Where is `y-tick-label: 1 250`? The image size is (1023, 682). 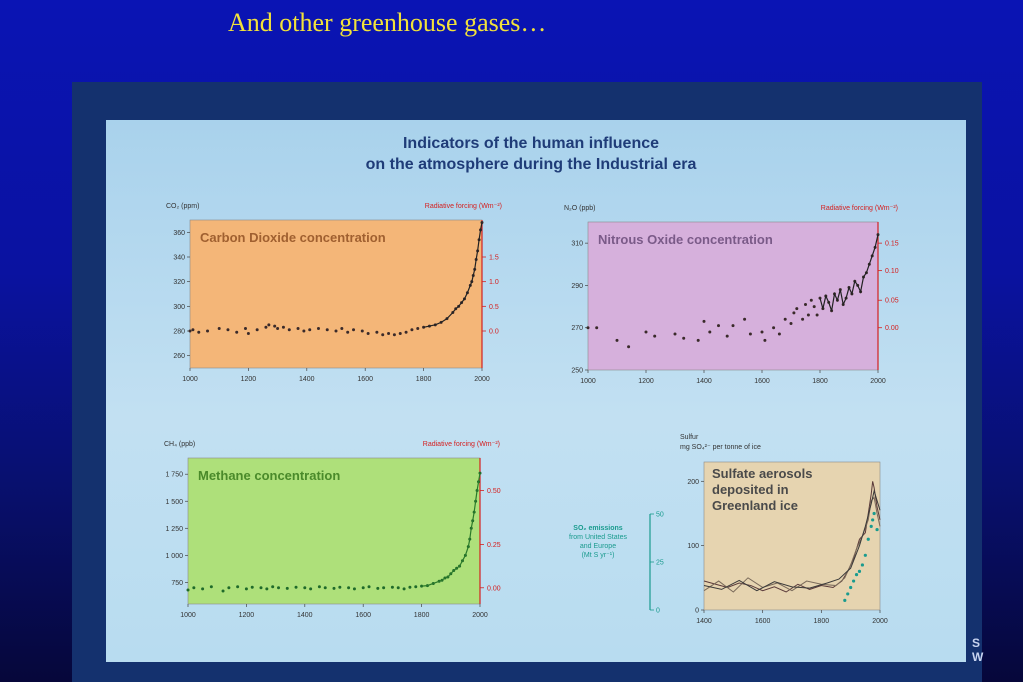
y-tick-label: 1 250 is located at coordinates (174, 529).